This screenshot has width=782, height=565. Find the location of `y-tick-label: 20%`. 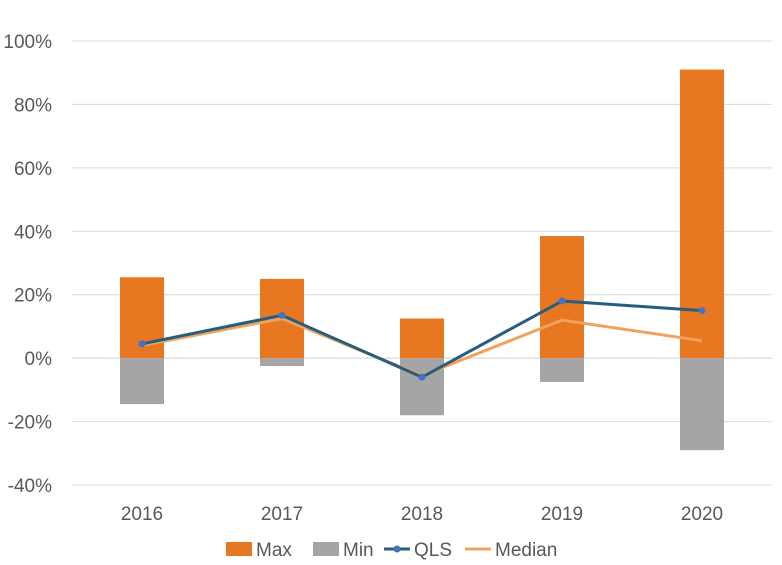

y-tick-label: 20% is located at coordinates (33, 296).